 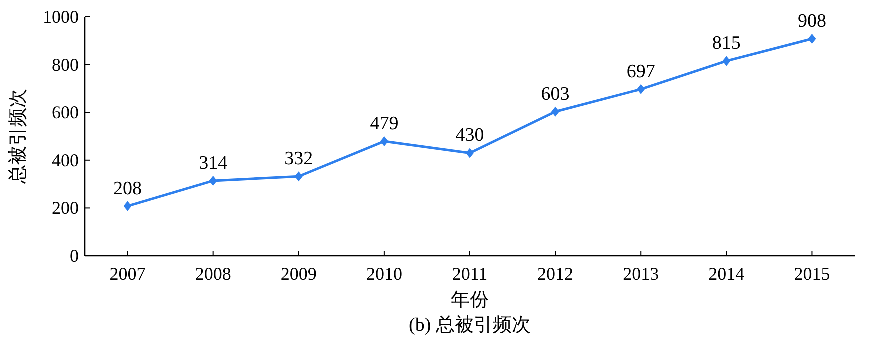 What do you see at coordinates (299, 159) in the screenshot?
I see `data-label: 332` at bounding box center [299, 159].